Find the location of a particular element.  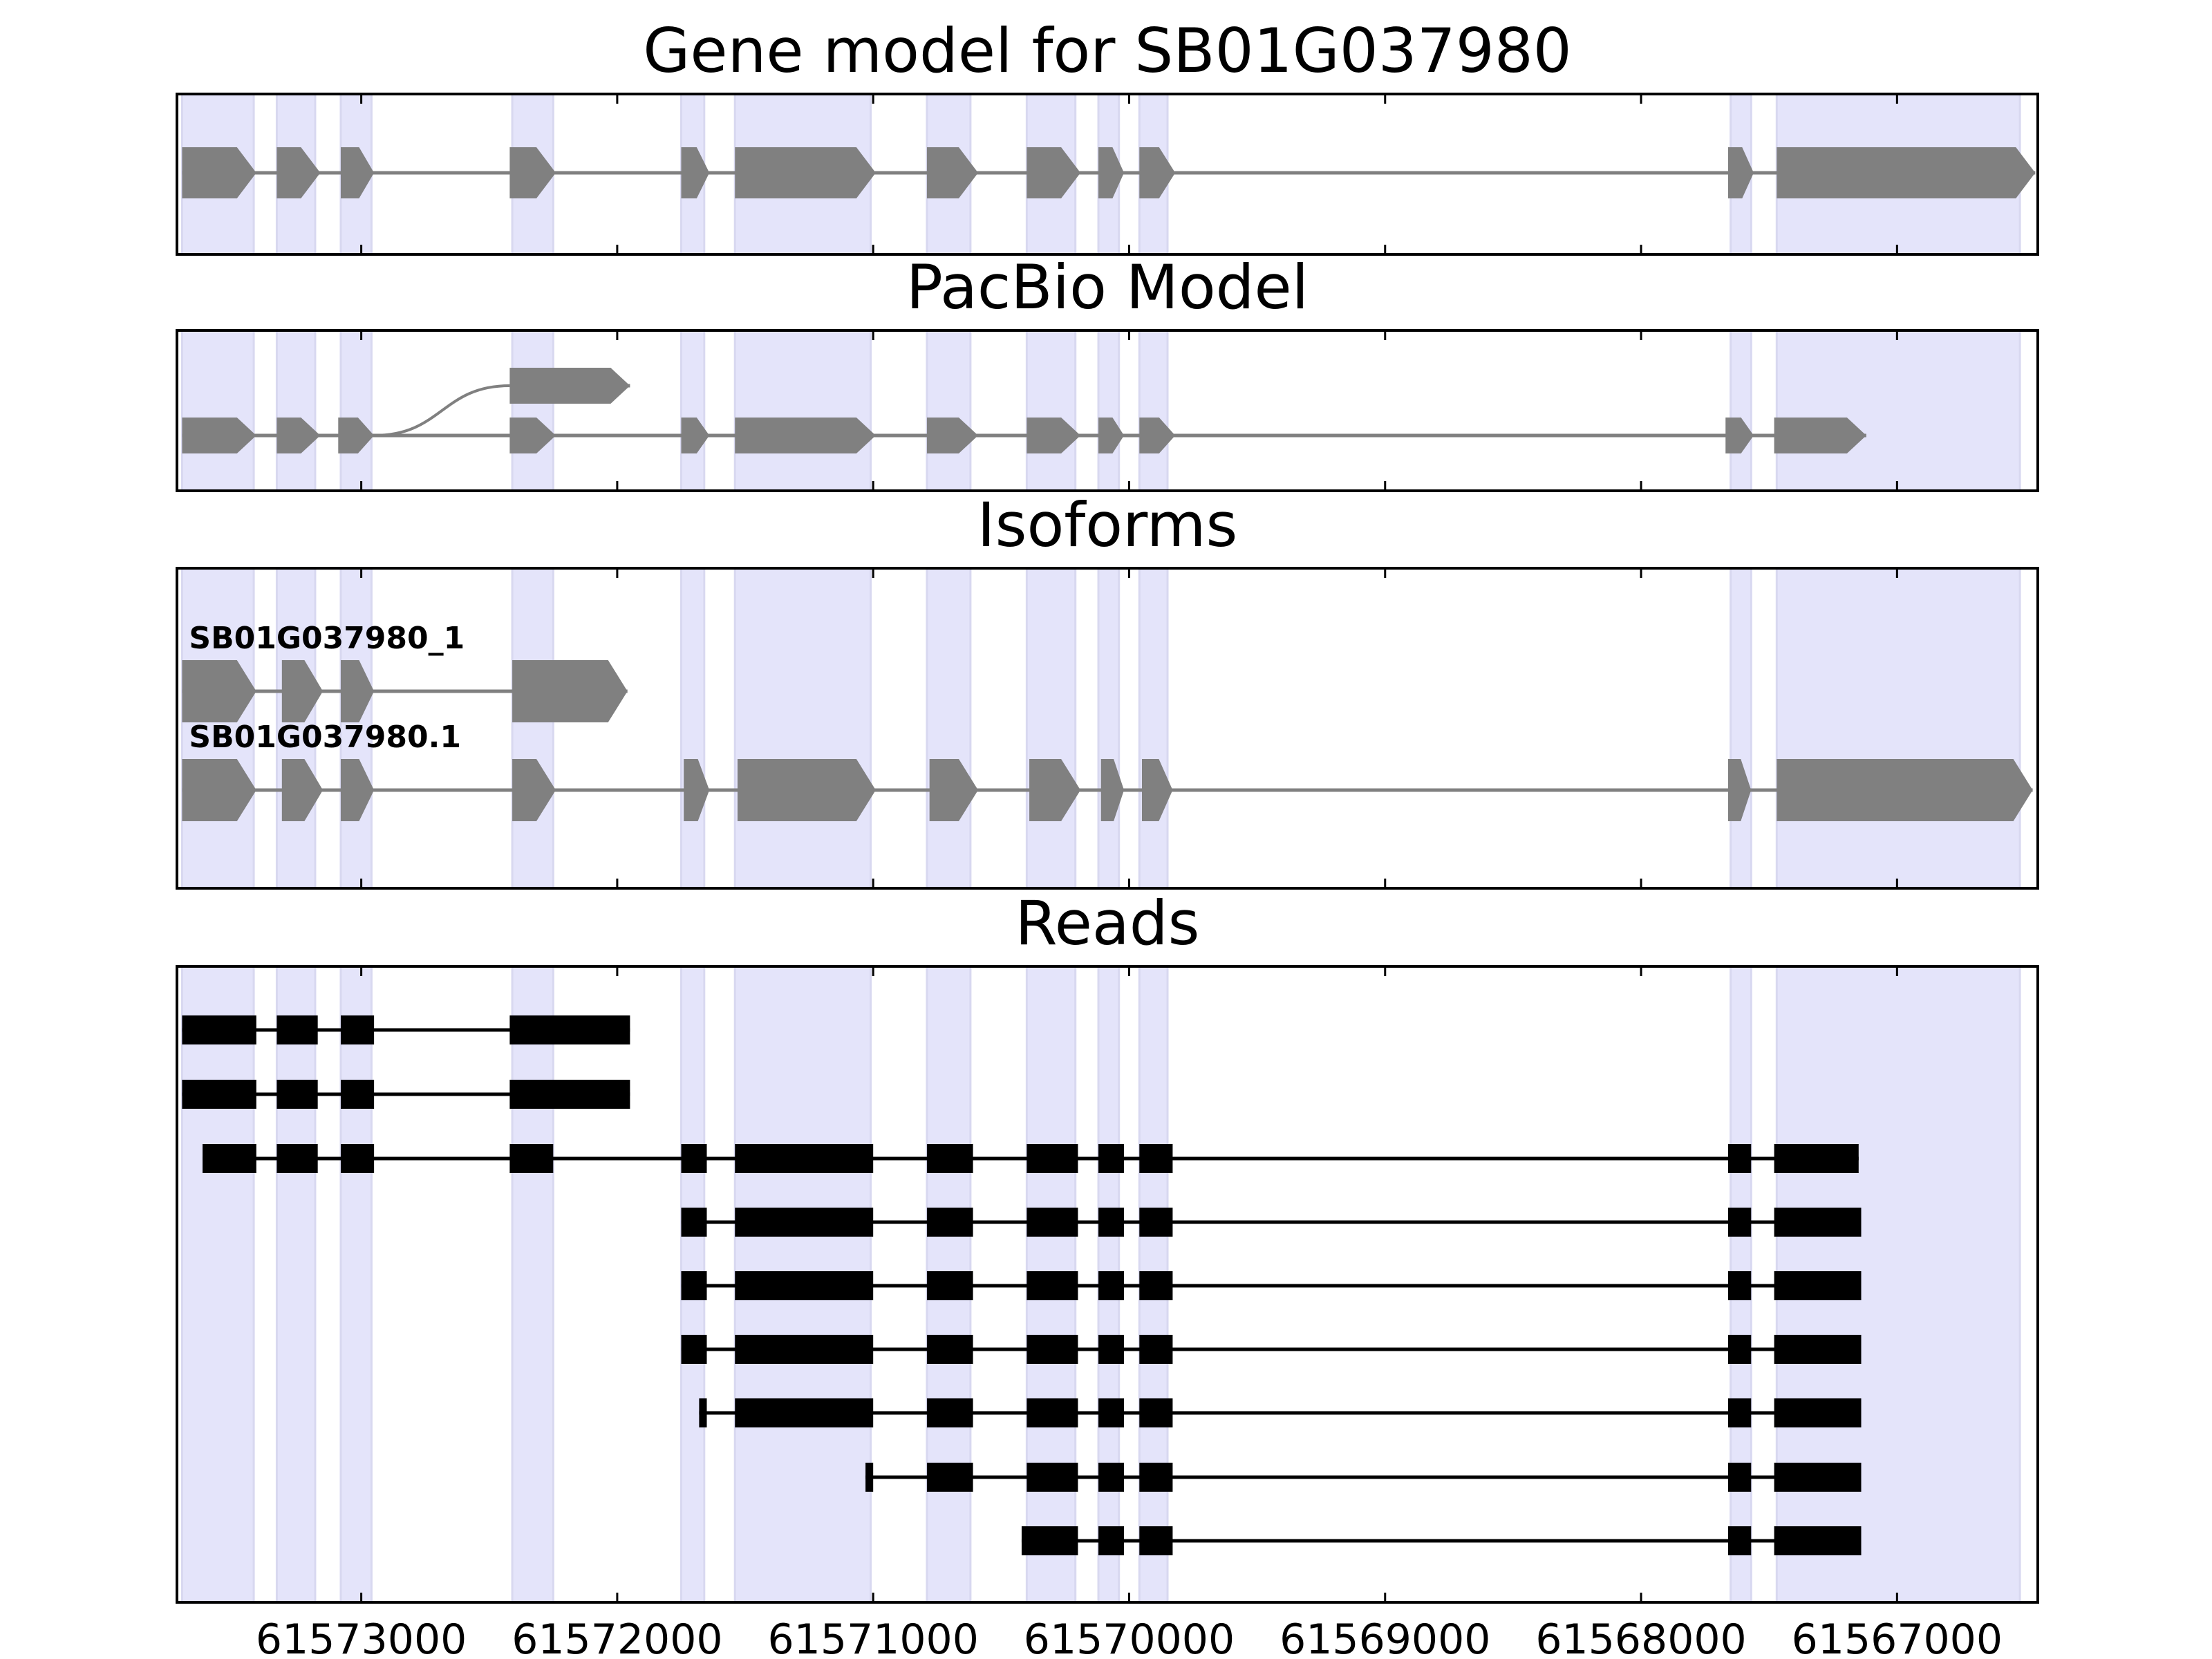

x-tick-label: 61568000 is located at coordinates (1640, 1637).